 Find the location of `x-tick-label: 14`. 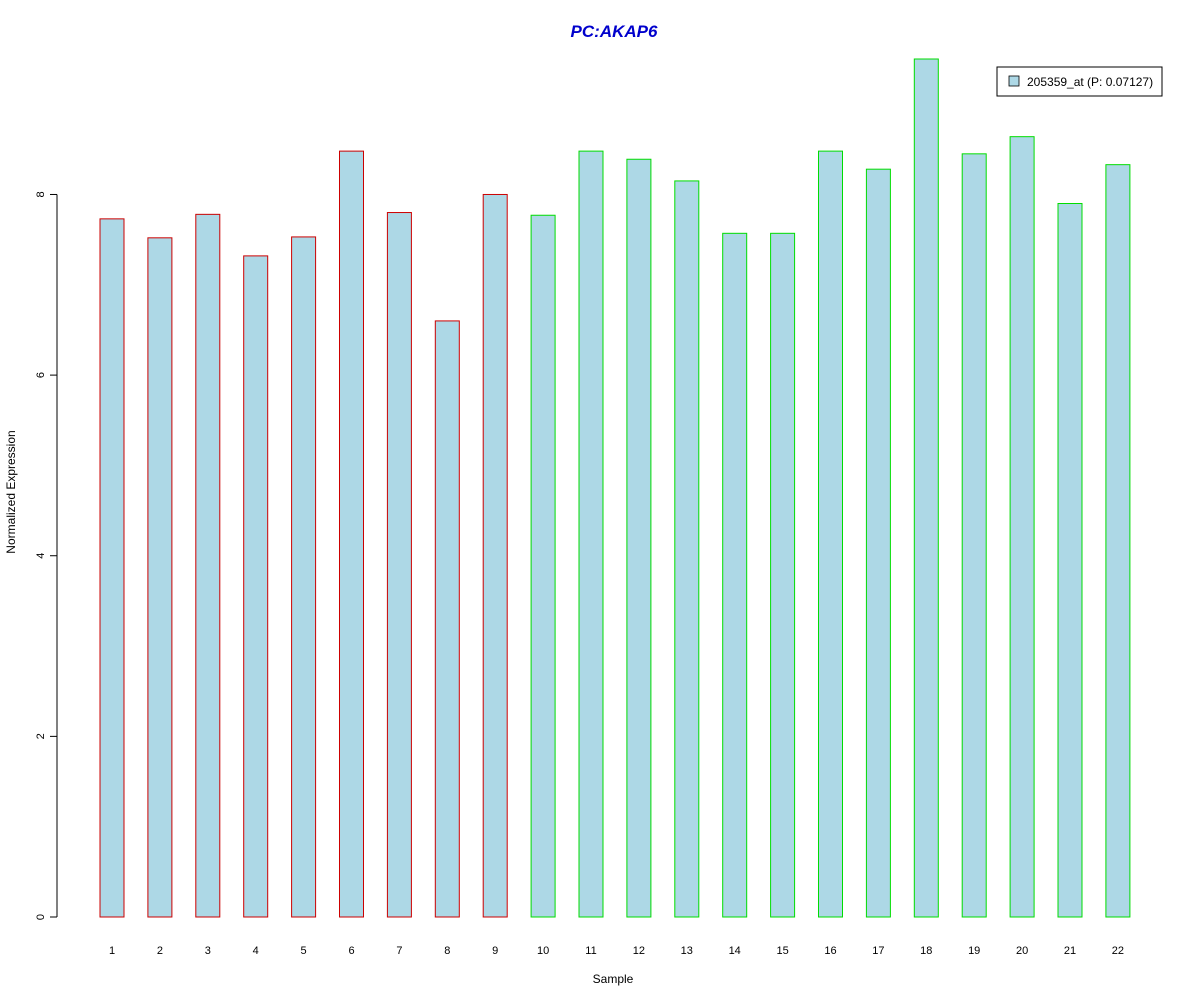

x-tick-label: 14 is located at coordinates (735, 951).